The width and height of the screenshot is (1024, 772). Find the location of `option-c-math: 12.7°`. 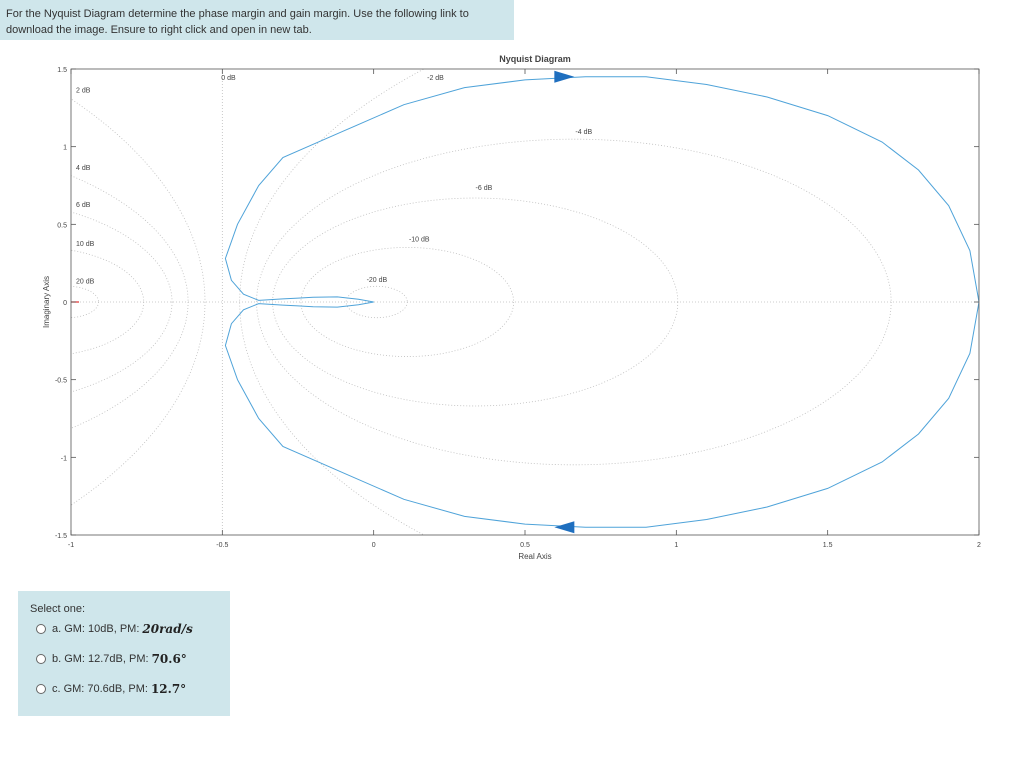

option-c-math: 12.7° is located at coordinates (168, 689).